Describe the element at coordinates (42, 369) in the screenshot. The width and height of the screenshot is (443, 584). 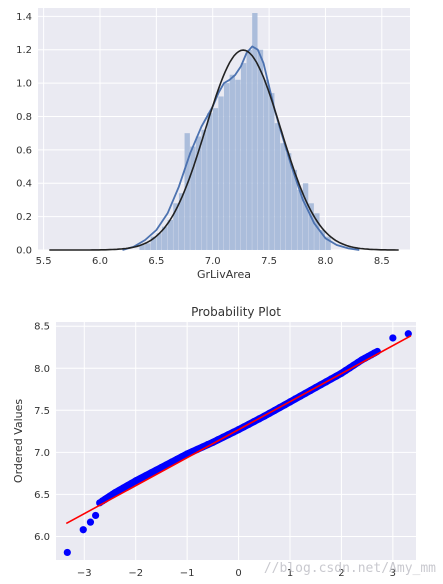
I see `y-tick-label: 8.0` at that location.